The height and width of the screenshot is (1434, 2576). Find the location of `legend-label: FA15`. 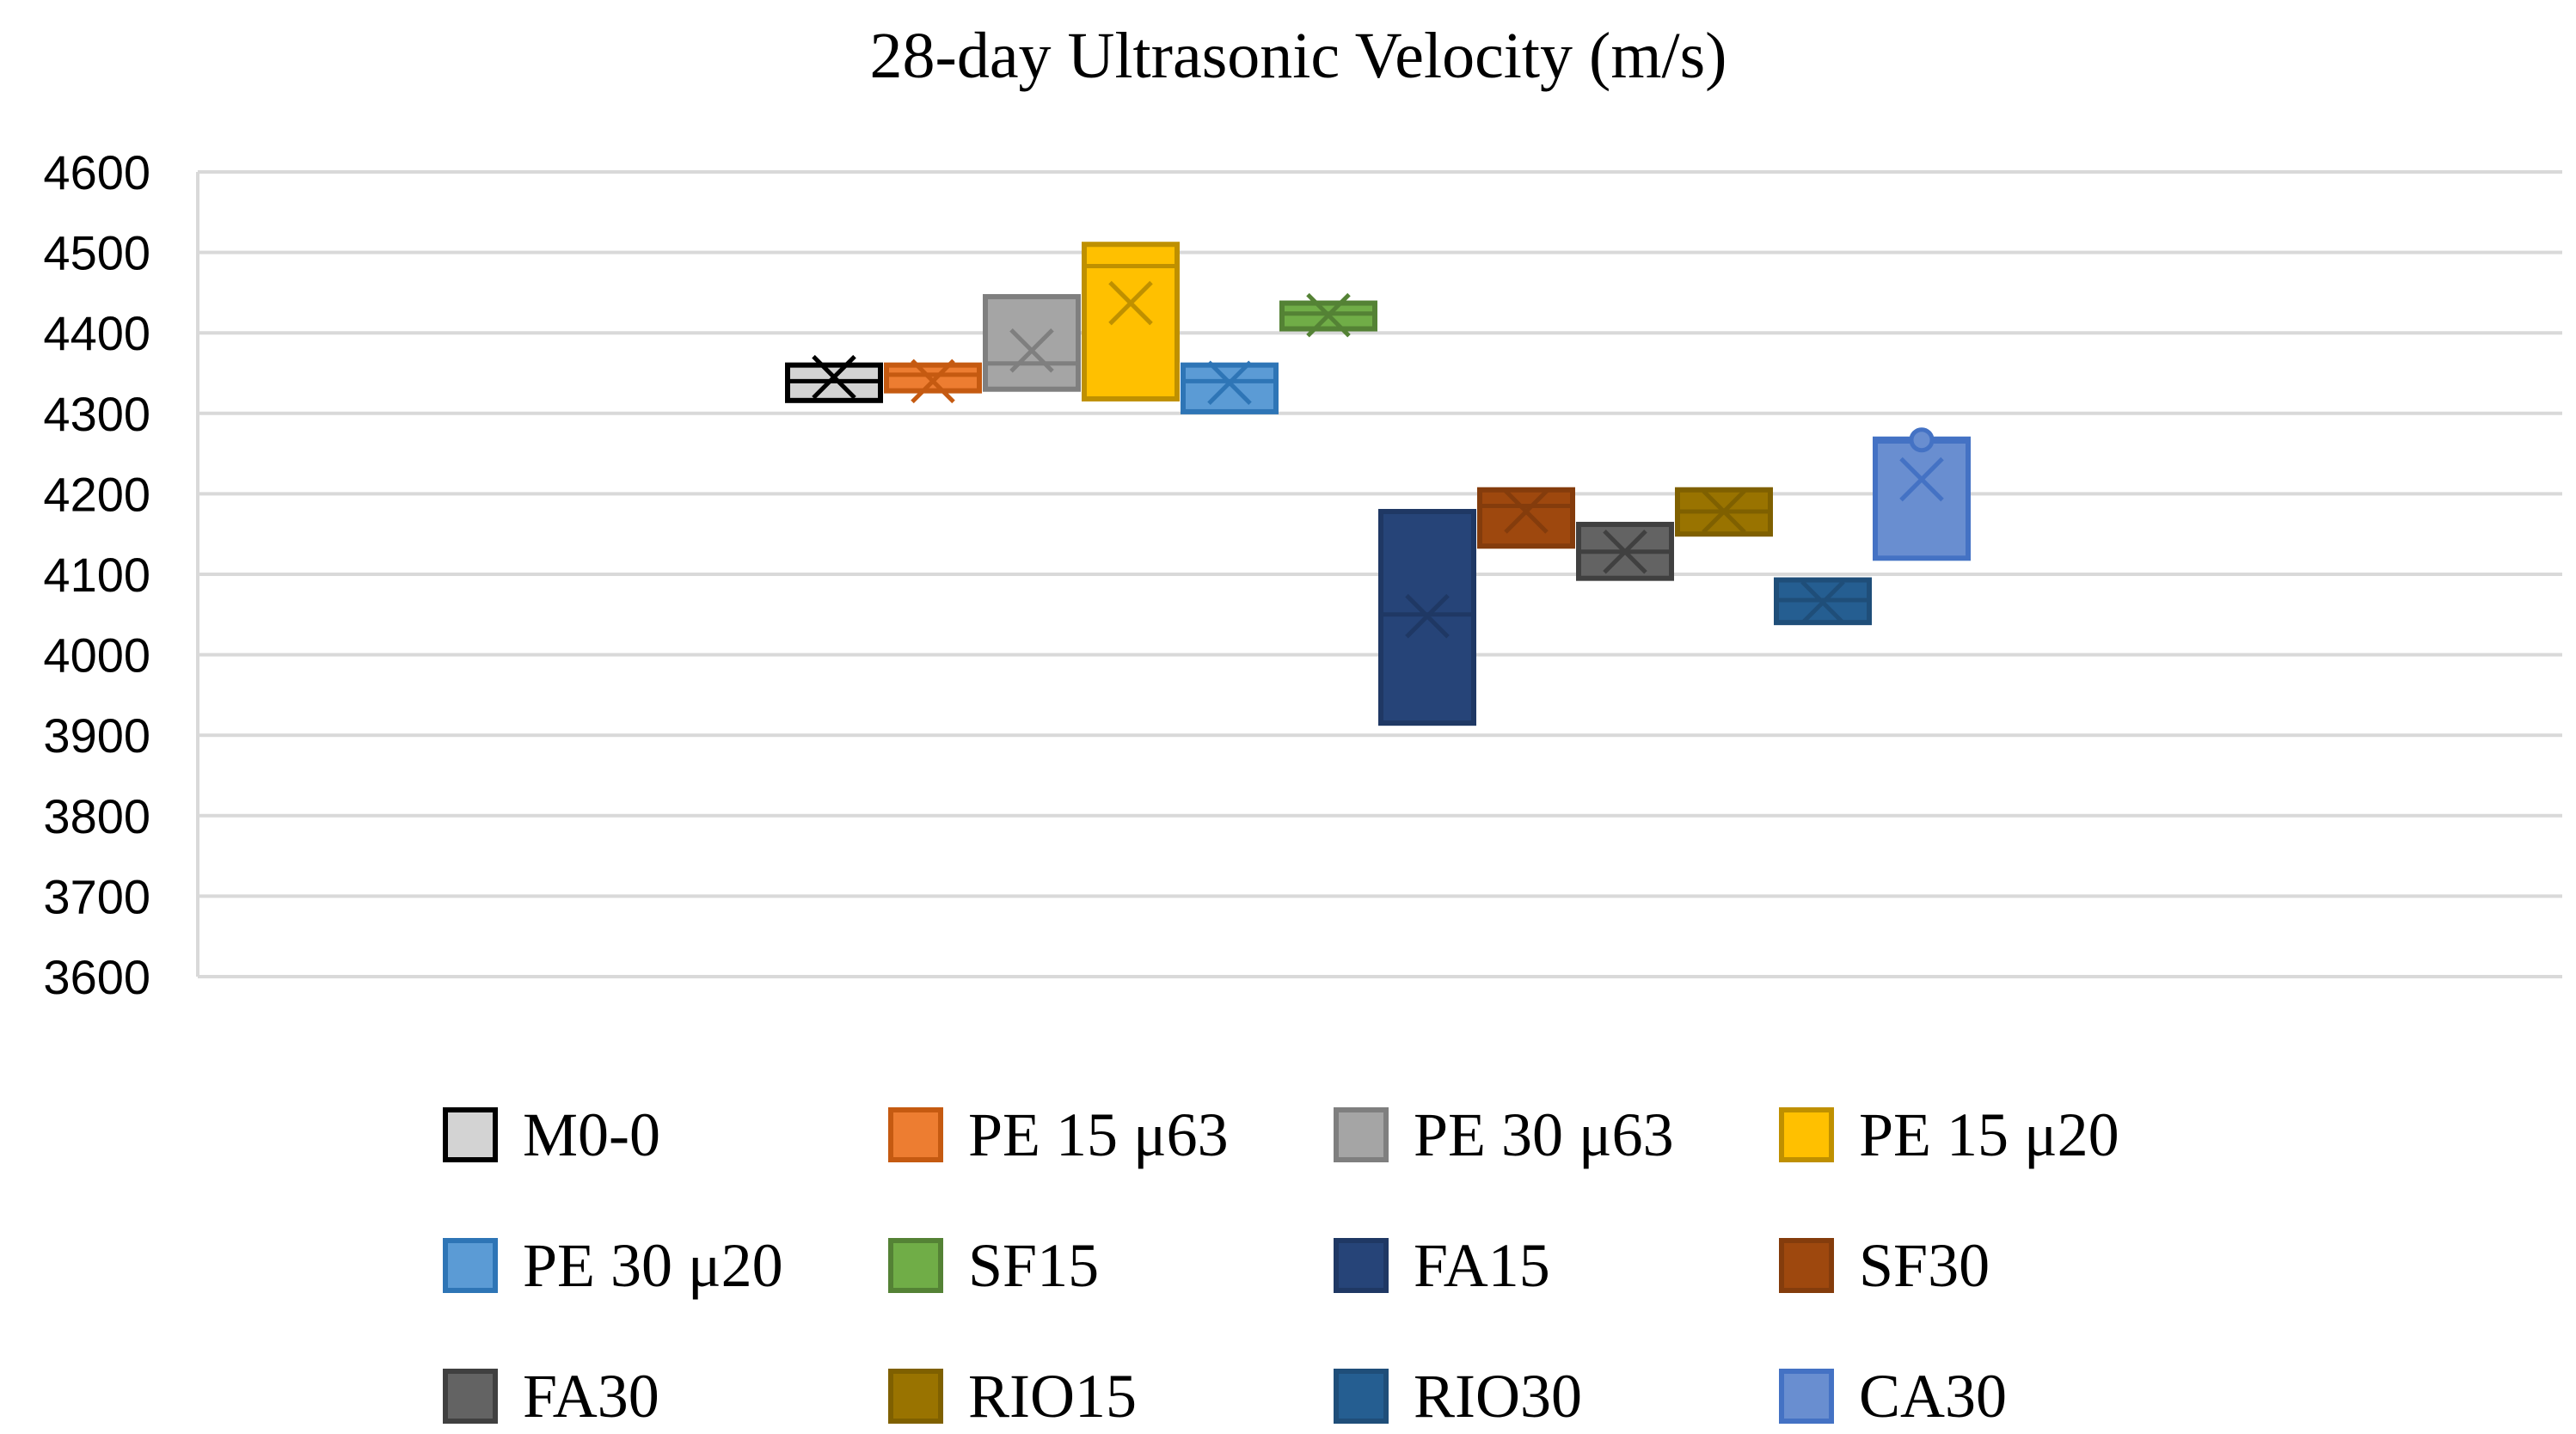

legend-label: FA15 is located at coordinates (1482, 1266).